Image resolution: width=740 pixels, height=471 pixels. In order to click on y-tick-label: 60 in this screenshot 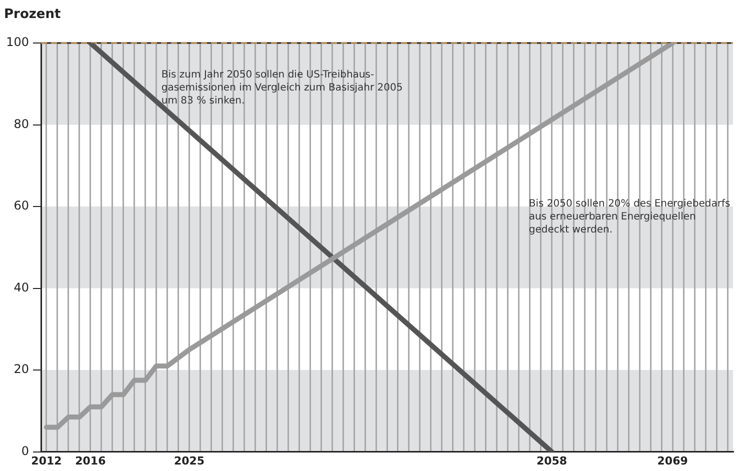, I will do `click(21, 205)`.